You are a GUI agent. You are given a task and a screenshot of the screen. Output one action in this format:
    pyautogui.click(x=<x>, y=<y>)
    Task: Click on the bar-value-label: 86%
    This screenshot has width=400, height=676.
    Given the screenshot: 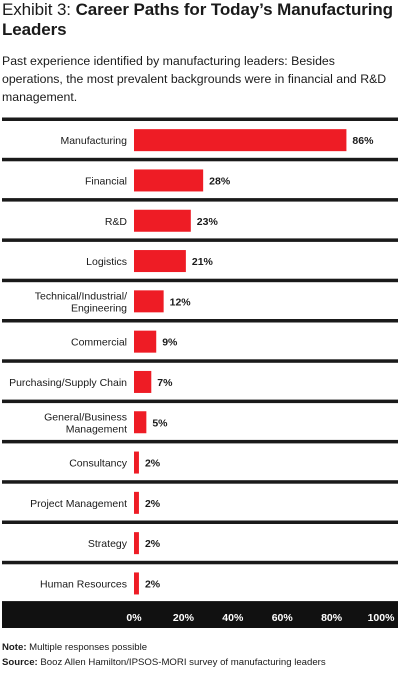 What is the action you would take?
    pyautogui.click(x=363, y=141)
    